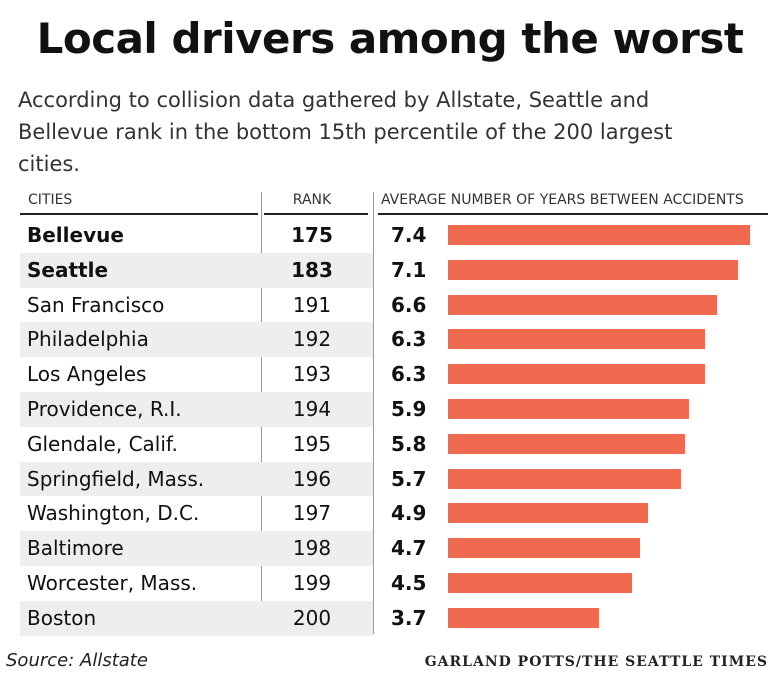  I want to click on city-label: Boston, so click(62, 617).